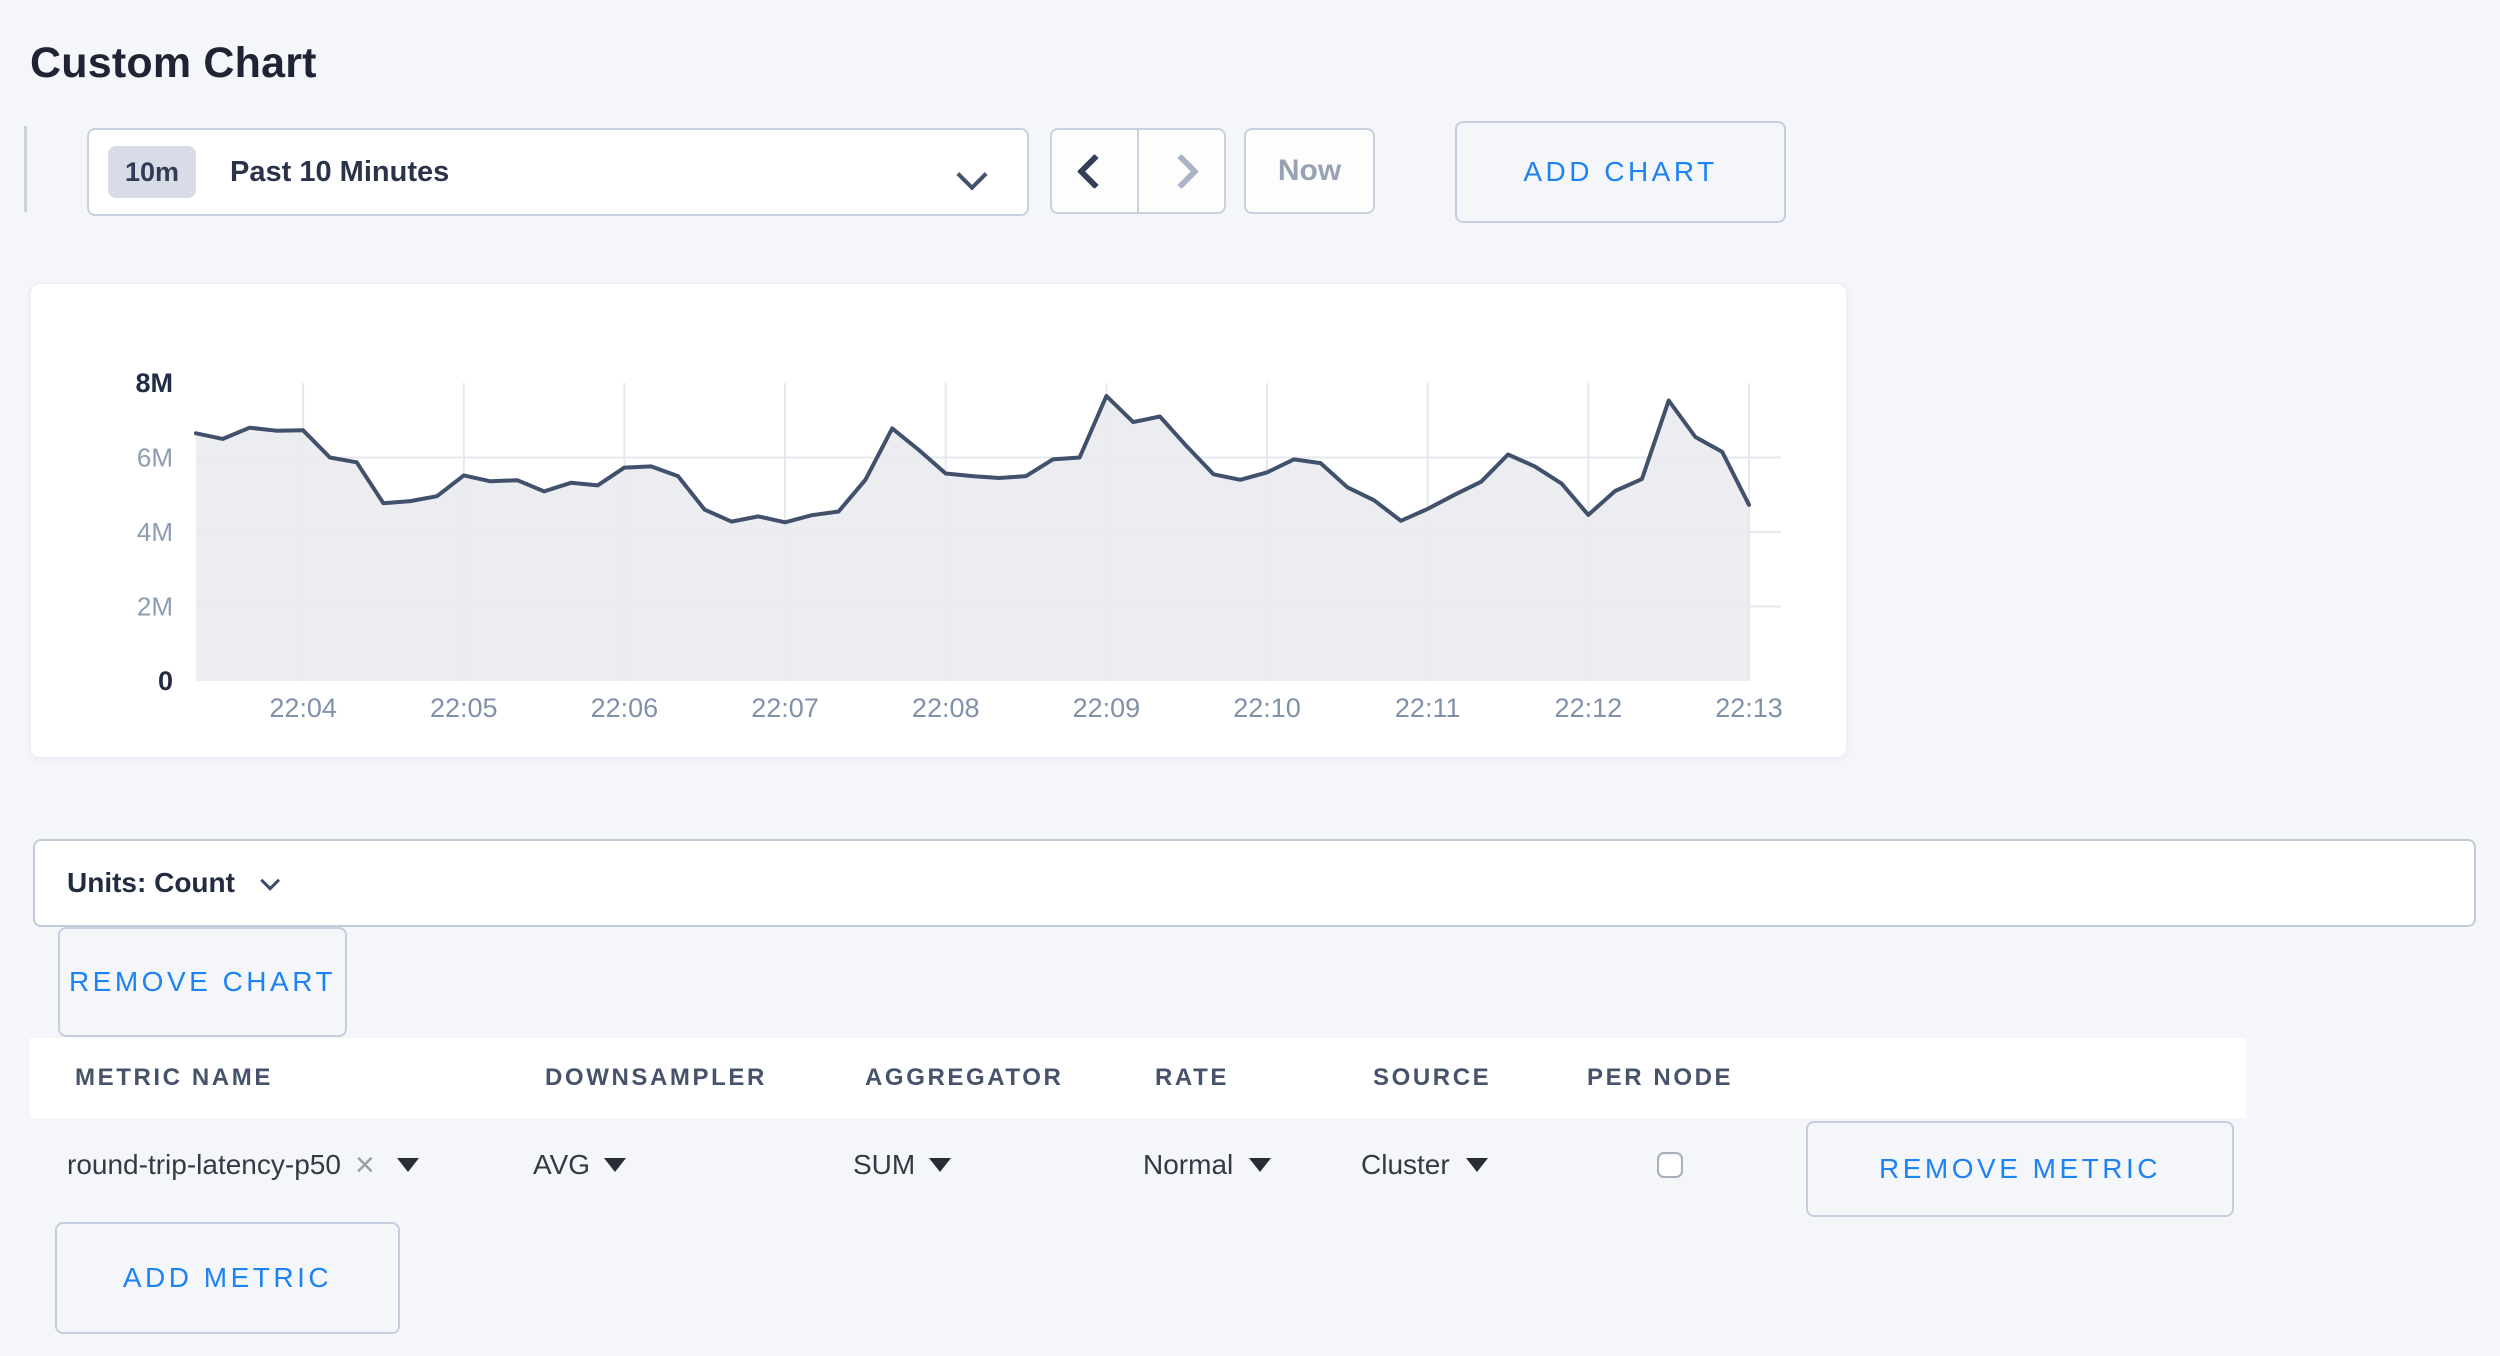 The width and height of the screenshot is (2500, 1356). What do you see at coordinates (1432, 1077) in the screenshot?
I see `column-header-source: SOURCE` at bounding box center [1432, 1077].